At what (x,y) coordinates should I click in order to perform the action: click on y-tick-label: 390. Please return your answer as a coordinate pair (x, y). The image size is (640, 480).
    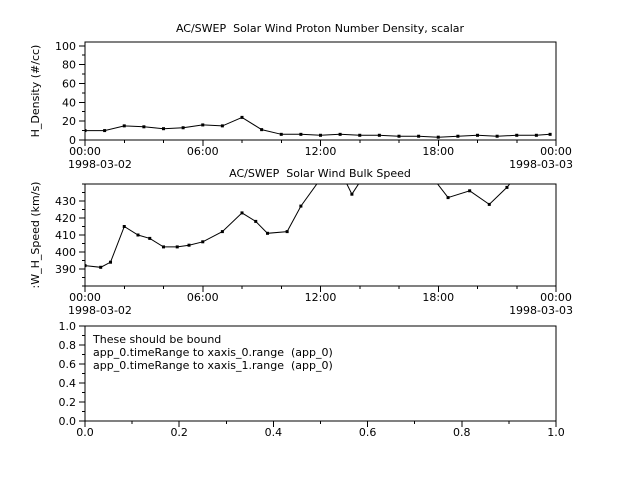
    Looking at the image, I should click on (65, 269).